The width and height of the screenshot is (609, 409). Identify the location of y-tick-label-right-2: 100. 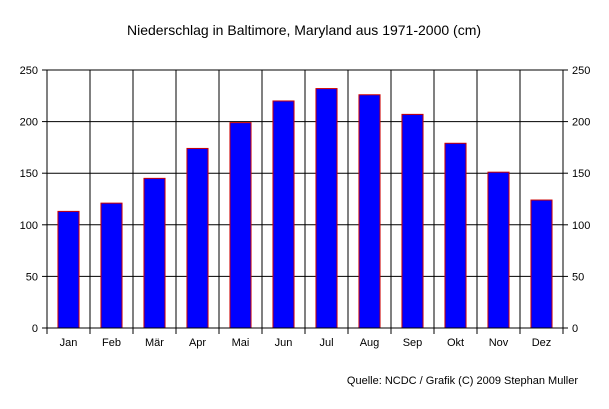
(581, 226).